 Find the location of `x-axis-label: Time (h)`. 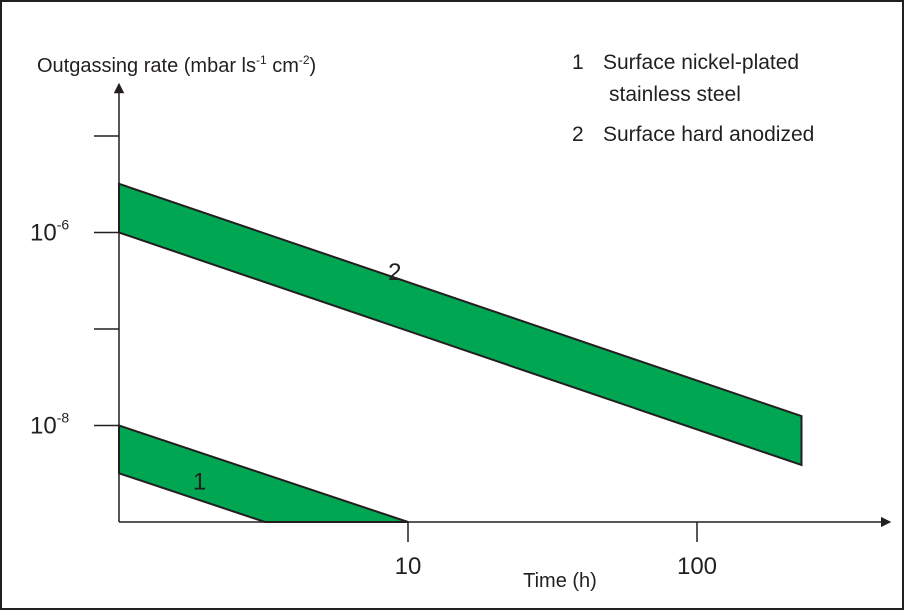

x-axis-label: Time (h) is located at coordinates (560, 581).